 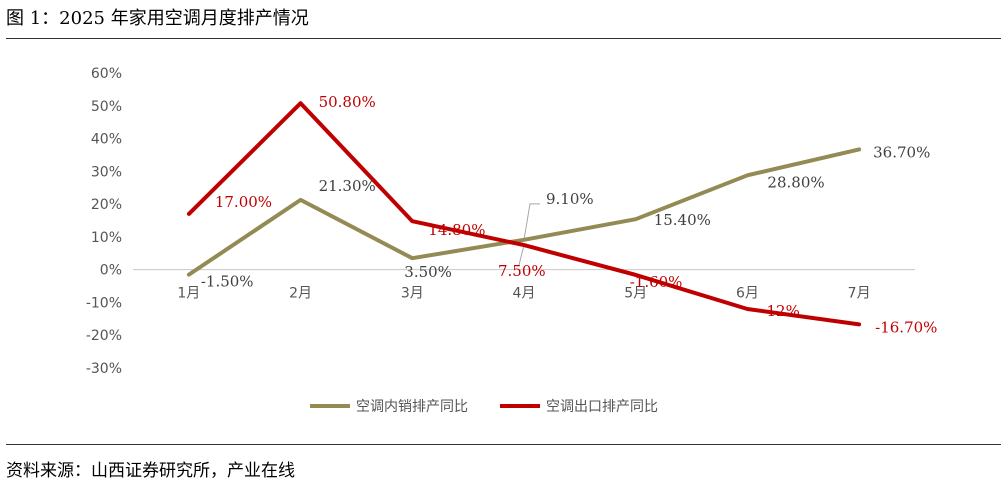 What do you see at coordinates (106, 107) in the screenshot?
I see `y-tick-label: 50%` at bounding box center [106, 107].